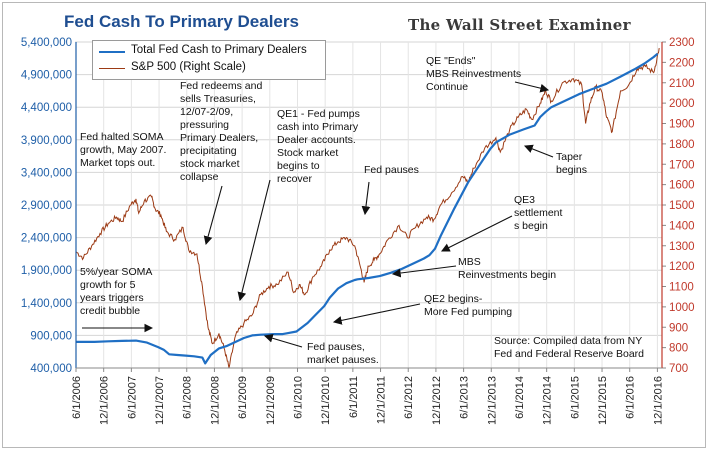 The width and height of the screenshot is (708, 450). Describe the element at coordinates (298, 397) in the screenshot. I see `x-tick-label: 6/1/2010` at that location.